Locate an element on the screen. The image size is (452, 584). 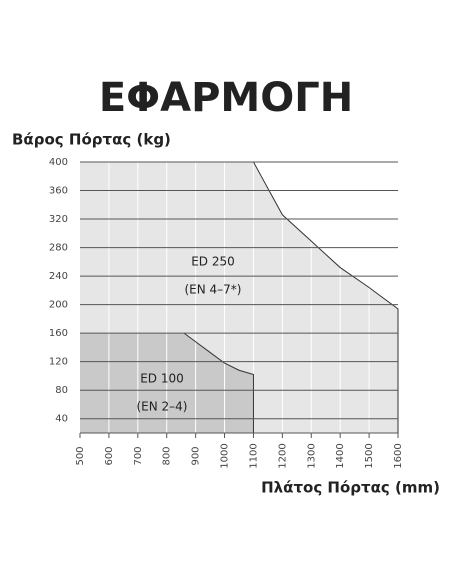
x-tick-label: 1500 is located at coordinates (369, 455).